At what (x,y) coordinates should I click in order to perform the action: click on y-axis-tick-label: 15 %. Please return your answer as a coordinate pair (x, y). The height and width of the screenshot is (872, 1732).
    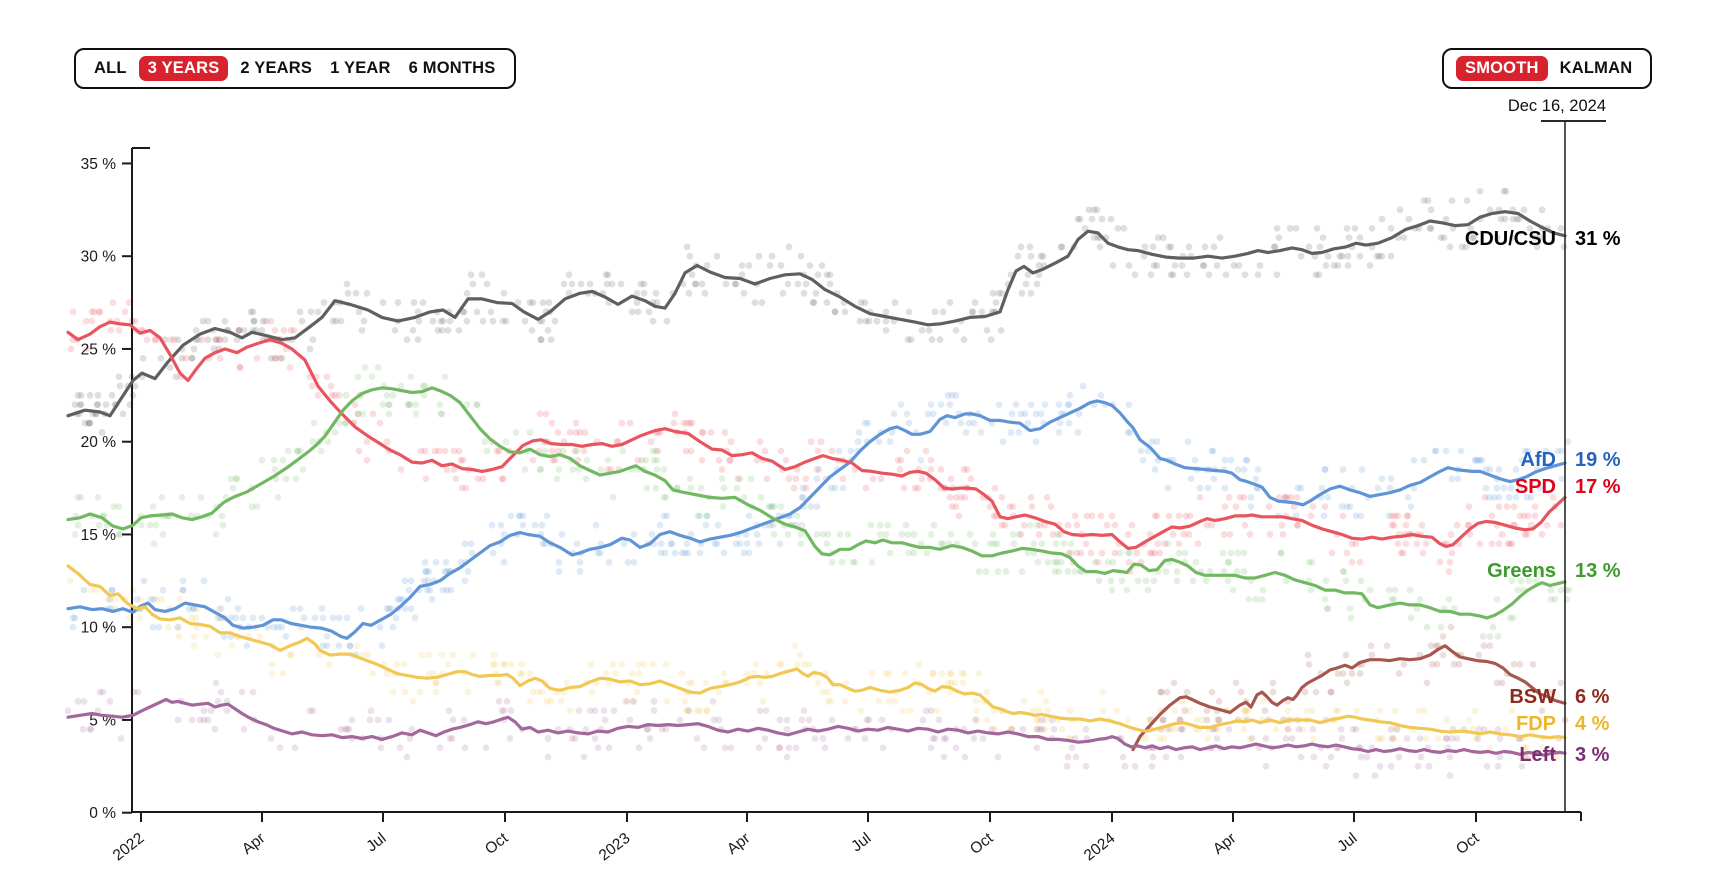
    Looking at the image, I should click on (99, 535).